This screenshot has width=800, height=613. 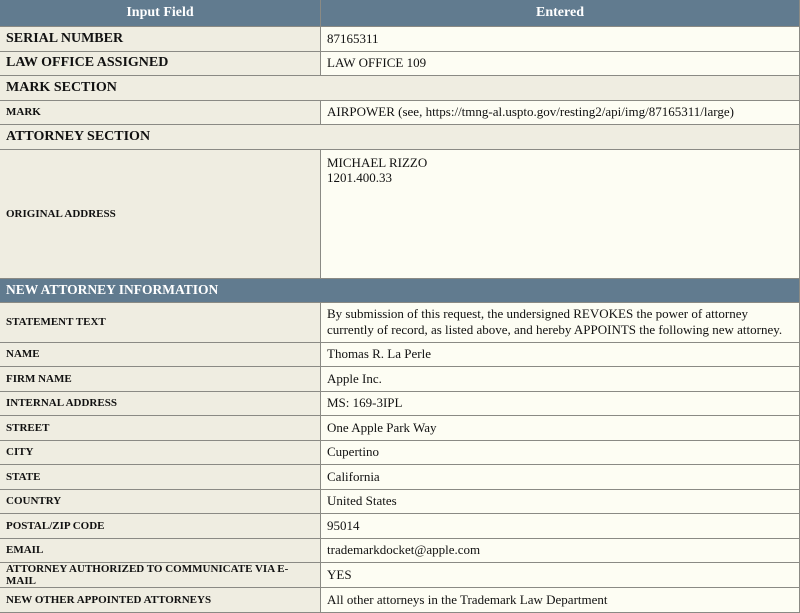 What do you see at coordinates (560, 39) in the screenshot?
I see `serial-number-value: 87165311` at bounding box center [560, 39].